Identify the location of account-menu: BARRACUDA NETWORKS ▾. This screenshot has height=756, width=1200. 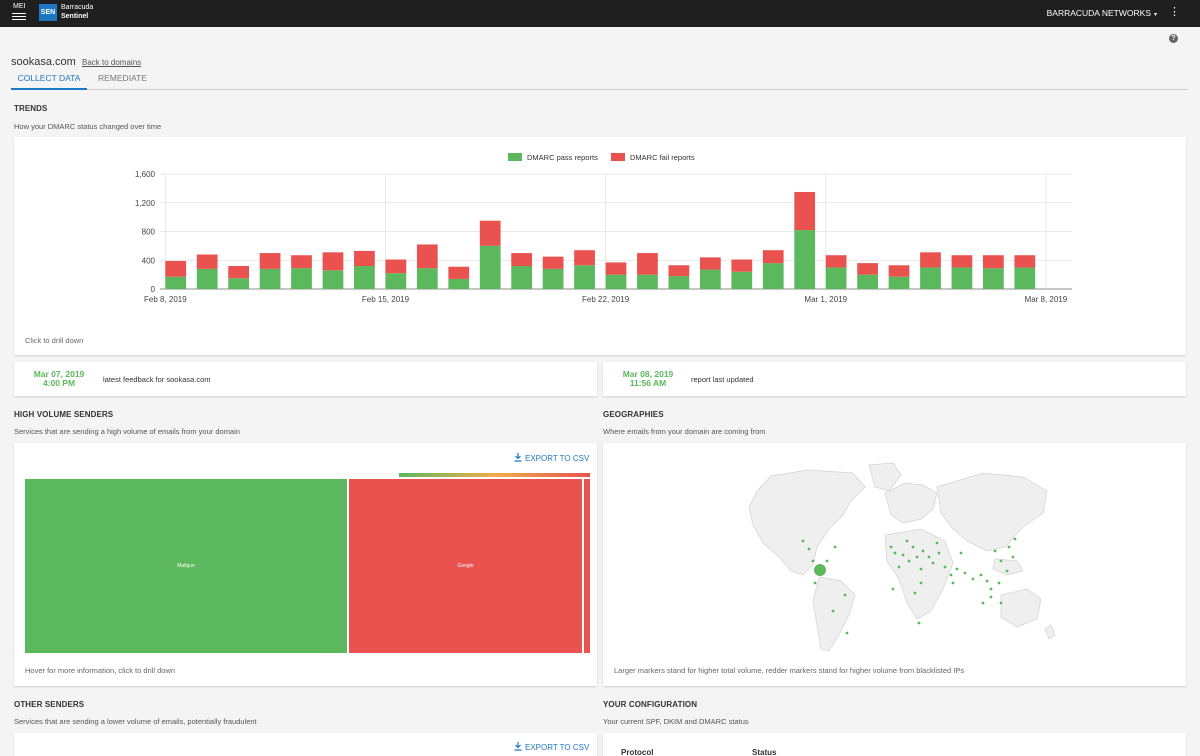
(1102, 13).